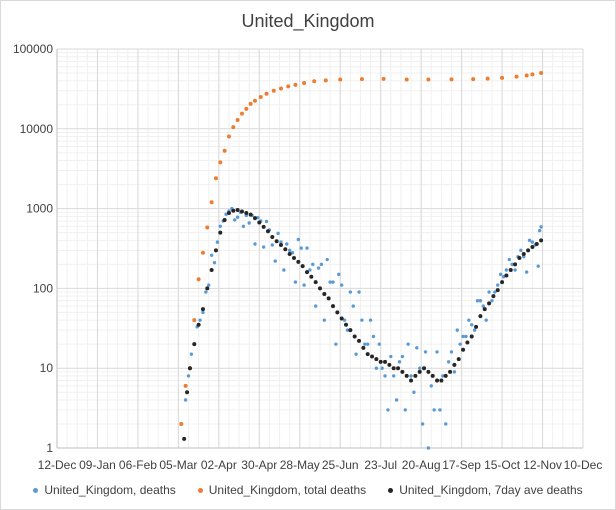  I want to click on legend-label: United_Kingdom, deaths, so click(110, 490).